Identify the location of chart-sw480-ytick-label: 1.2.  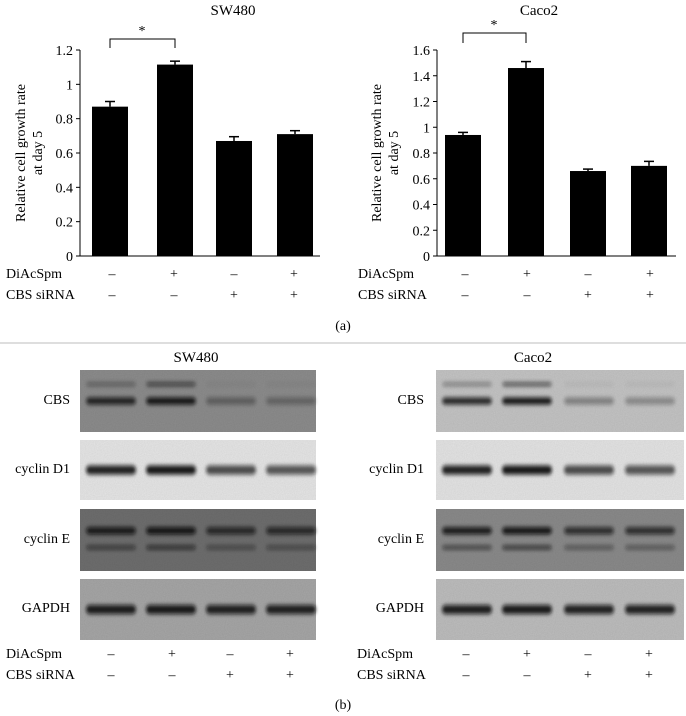
(65, 51).